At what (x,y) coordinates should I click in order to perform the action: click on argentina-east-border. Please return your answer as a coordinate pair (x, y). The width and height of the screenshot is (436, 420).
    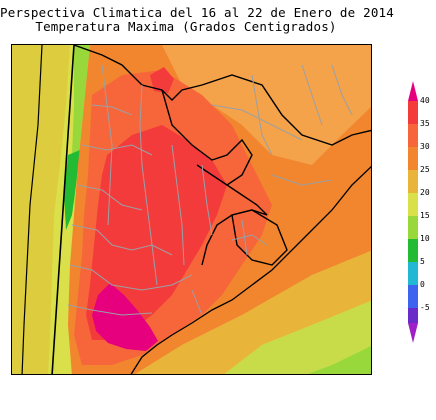
    Looking at the image, I should click on (234, 225).